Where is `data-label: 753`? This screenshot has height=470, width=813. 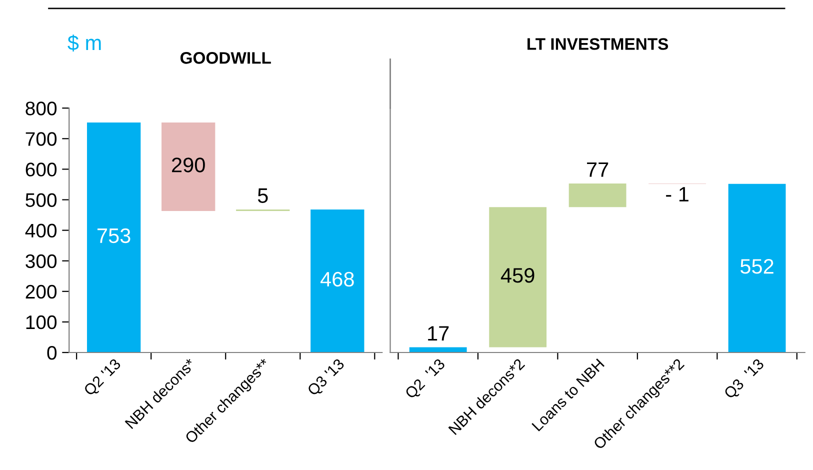
data-label: 753 is located at coordinates (114, 236).